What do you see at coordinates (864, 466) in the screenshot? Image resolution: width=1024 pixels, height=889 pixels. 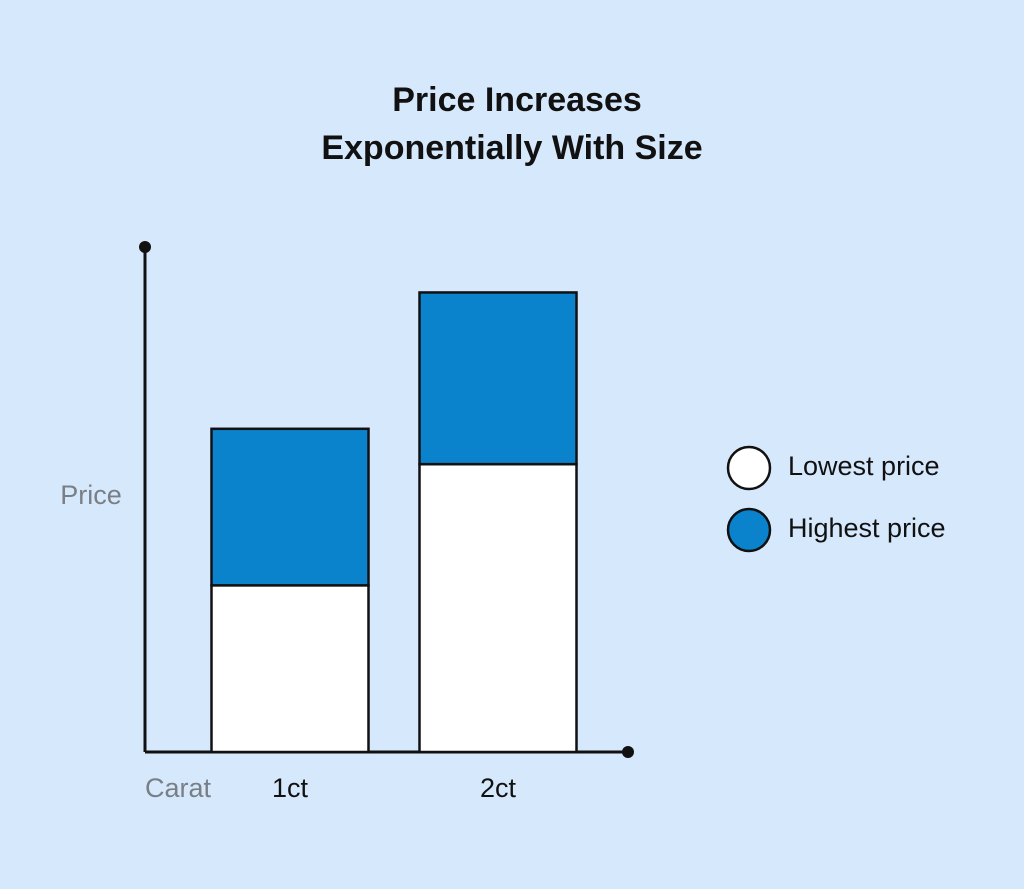 I see `legend-label: Lowest price` at bounding box center [864, 466].